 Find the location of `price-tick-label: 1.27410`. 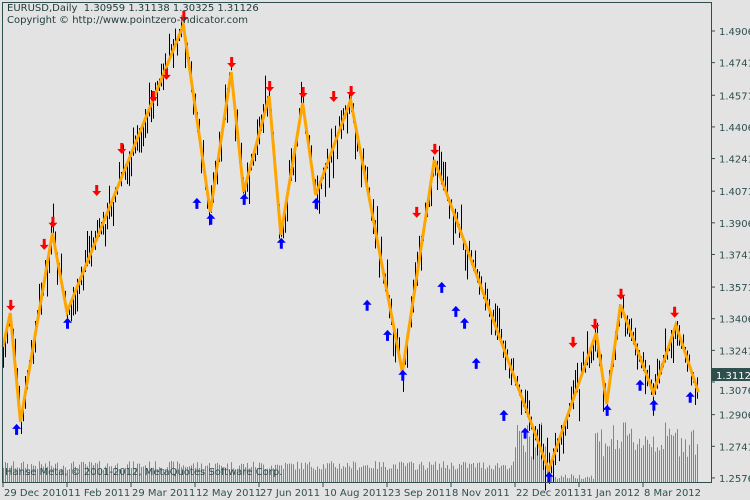

price-tick-label: 1.27410 is located at coordinates (734, 447).